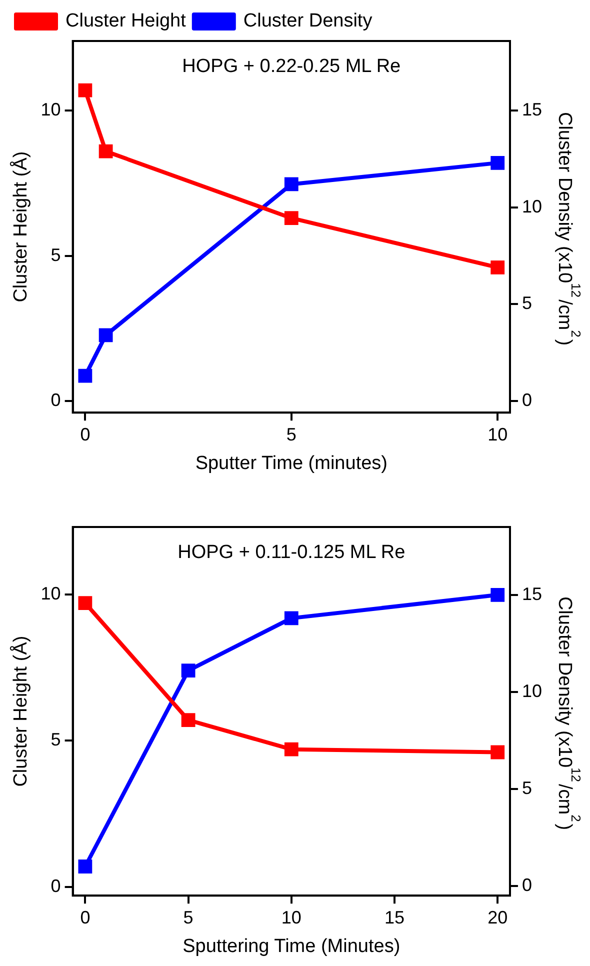 This screenshot has width=590, height=966. I want to click on x-tick-label: 15, so click(394, 917).